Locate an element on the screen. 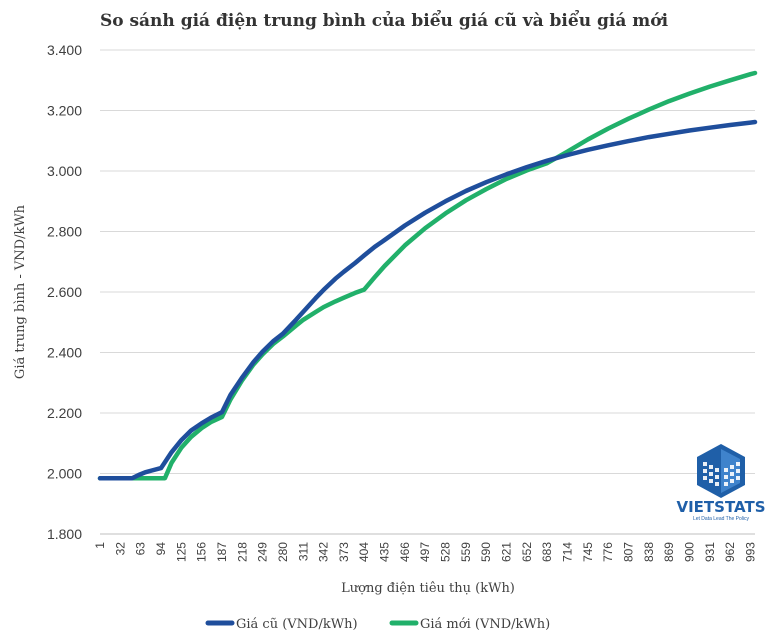 The height and width of the screenshot is (644, 768). brand-tagline: Let Data Lead The Policy is located at coordinates (721, 519).